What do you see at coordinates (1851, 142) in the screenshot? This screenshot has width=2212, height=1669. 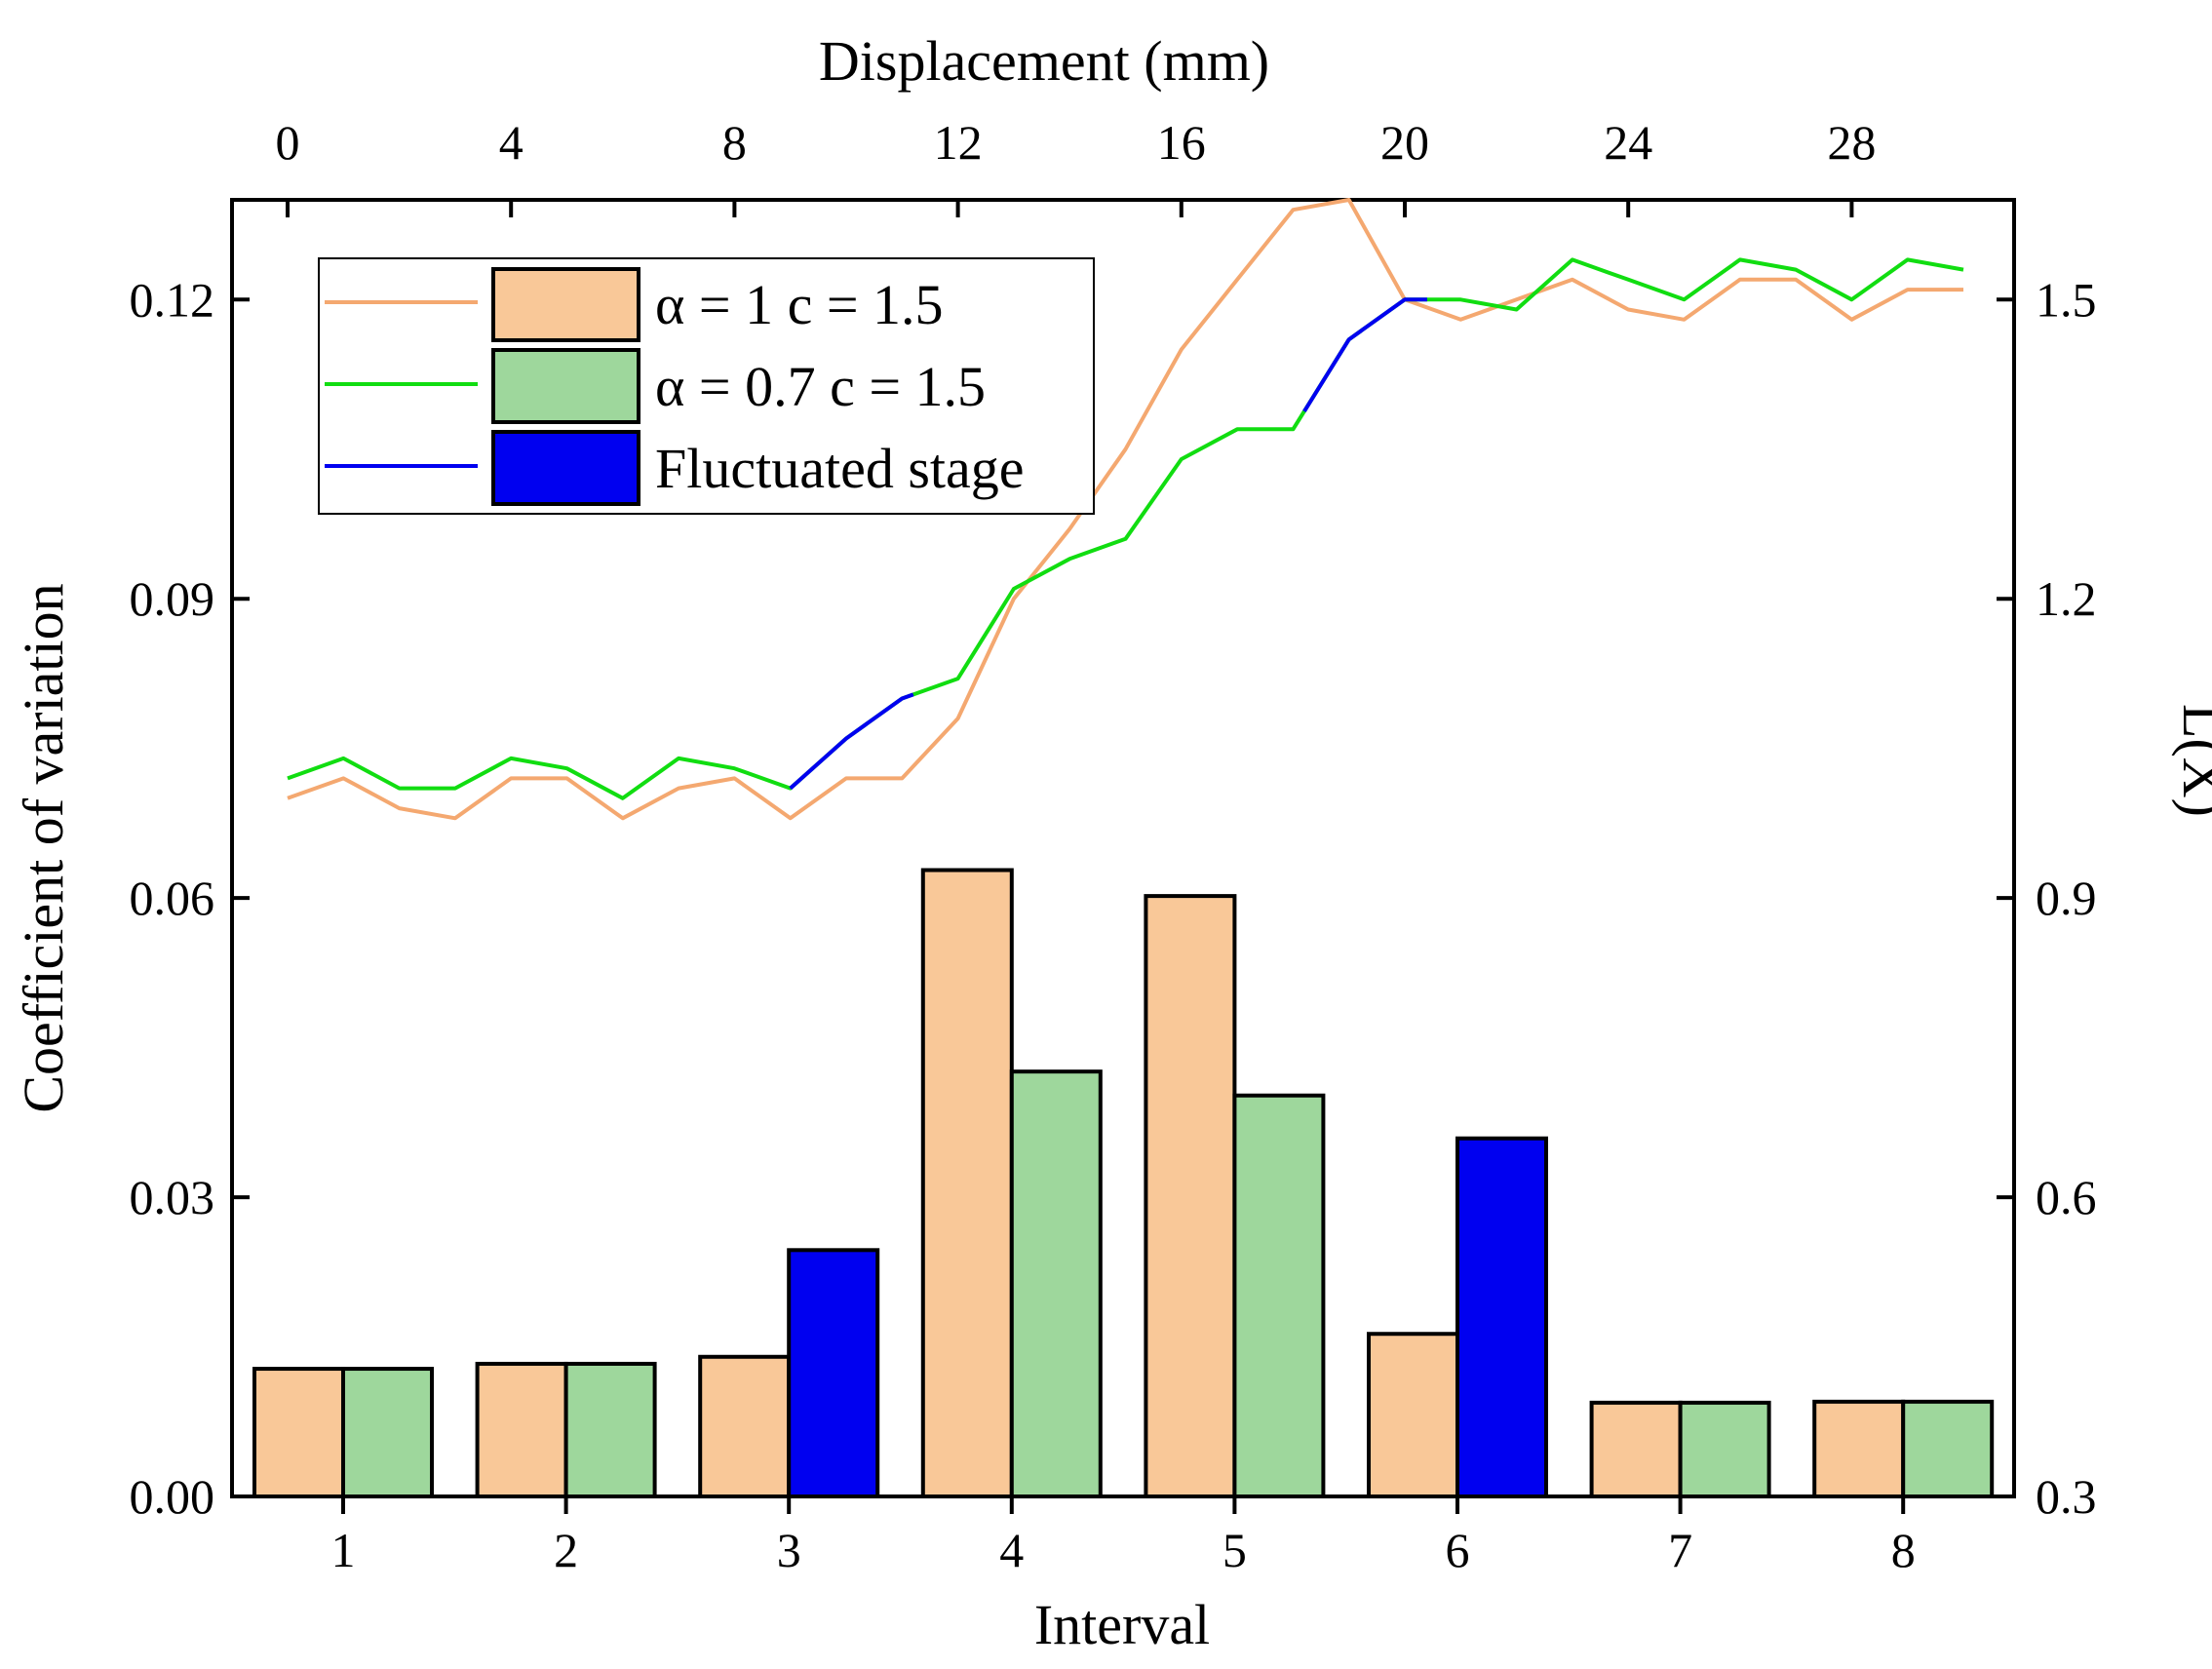 I see `top-tick-label: 28` at bounding box center [1851, 142].